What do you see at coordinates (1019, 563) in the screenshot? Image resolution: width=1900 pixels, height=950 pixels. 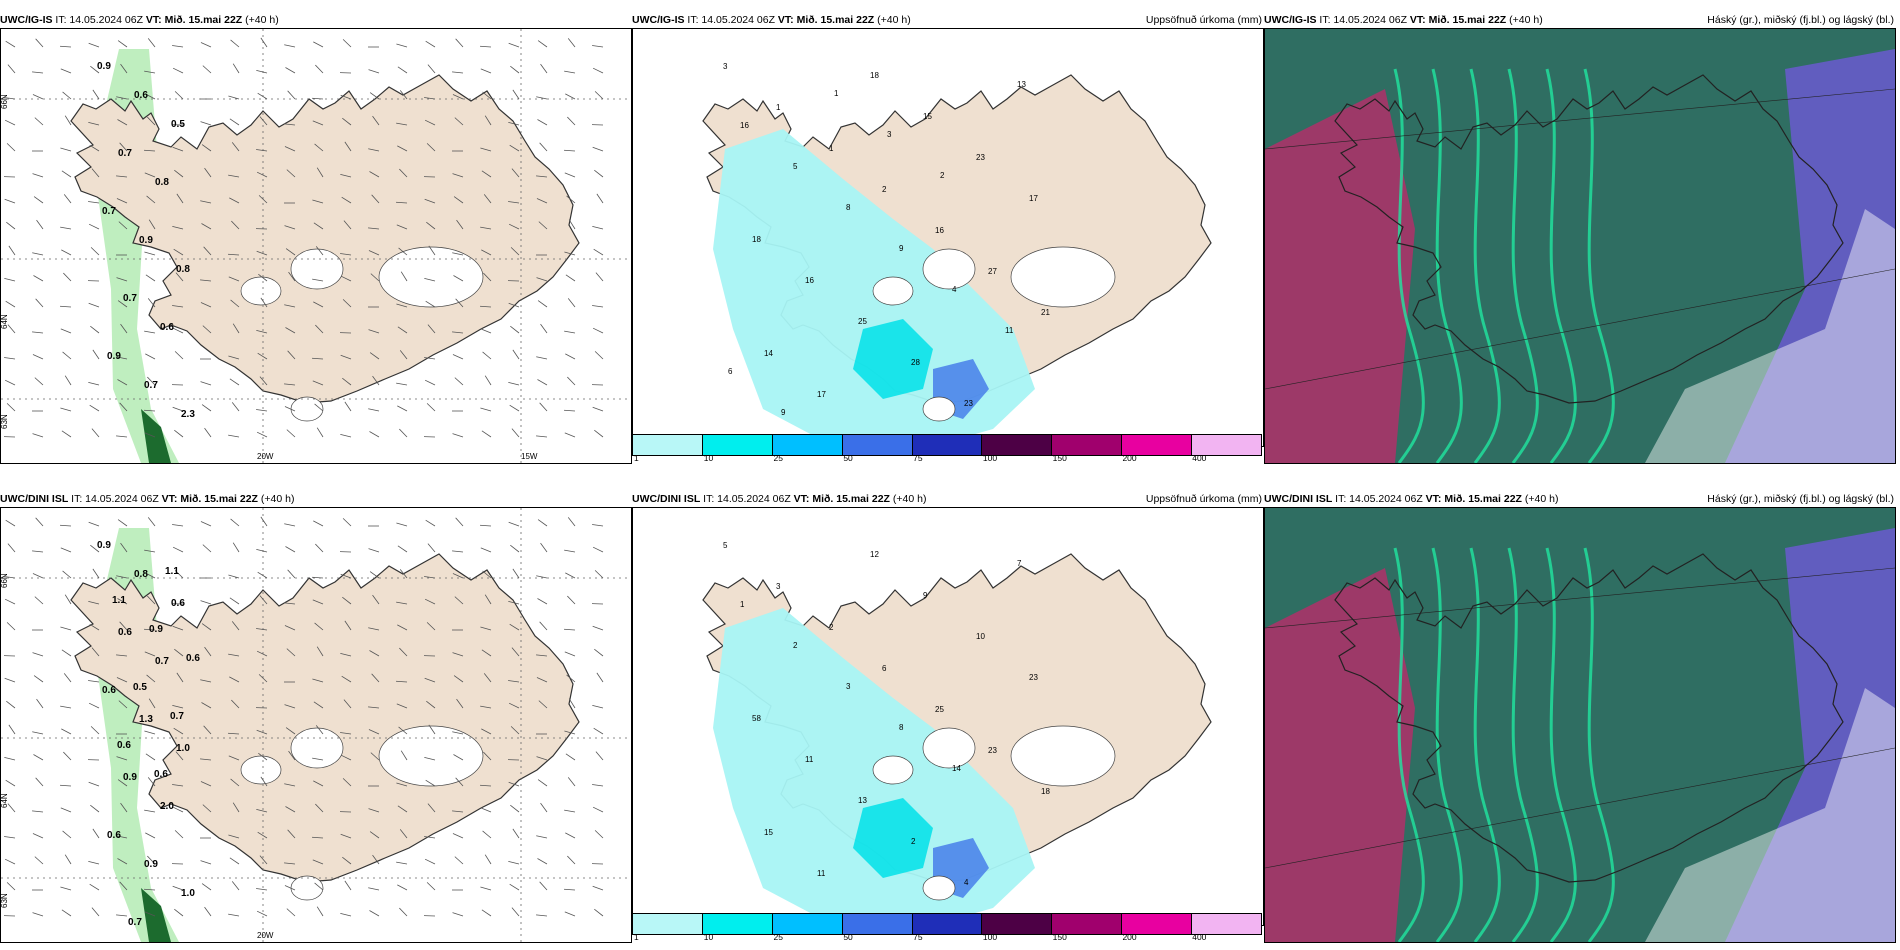 I see `precip-total-label: 7` at bounding box center [1019, 563].